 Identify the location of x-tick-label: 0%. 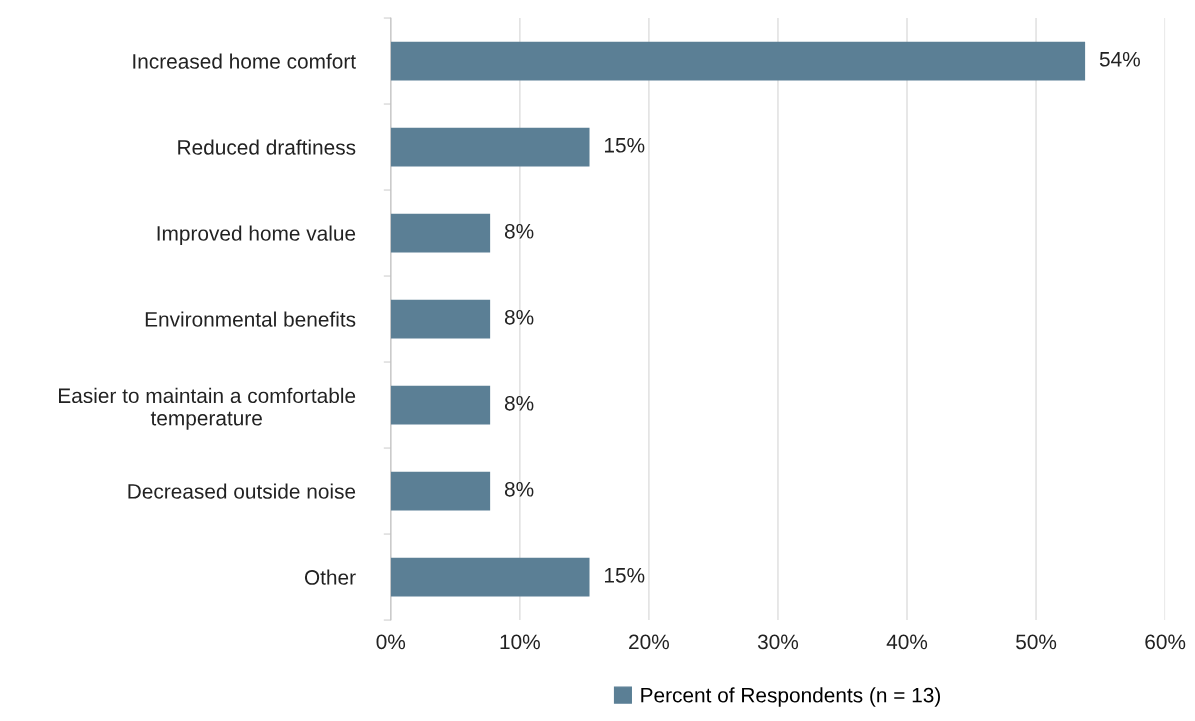
(391, 642).